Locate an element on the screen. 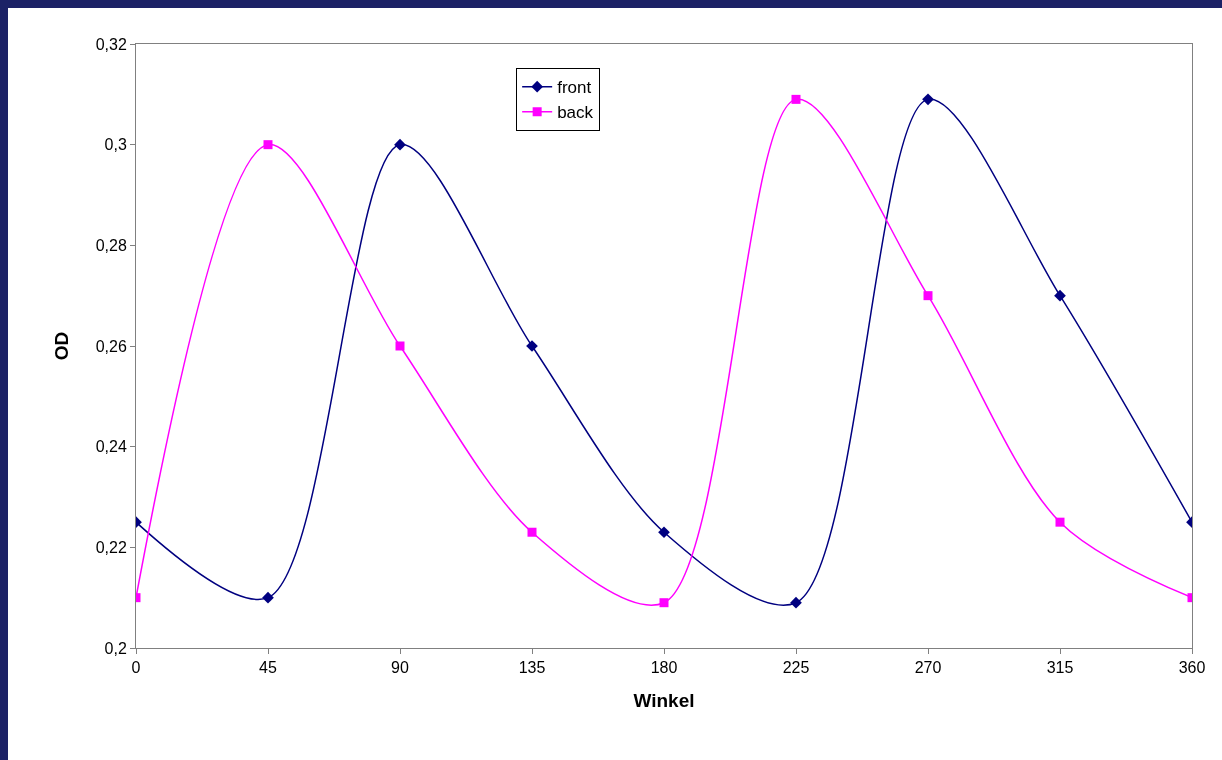 The image size is (1222, 760). x-tick-label: 45 is located at coordinates (268, 668).